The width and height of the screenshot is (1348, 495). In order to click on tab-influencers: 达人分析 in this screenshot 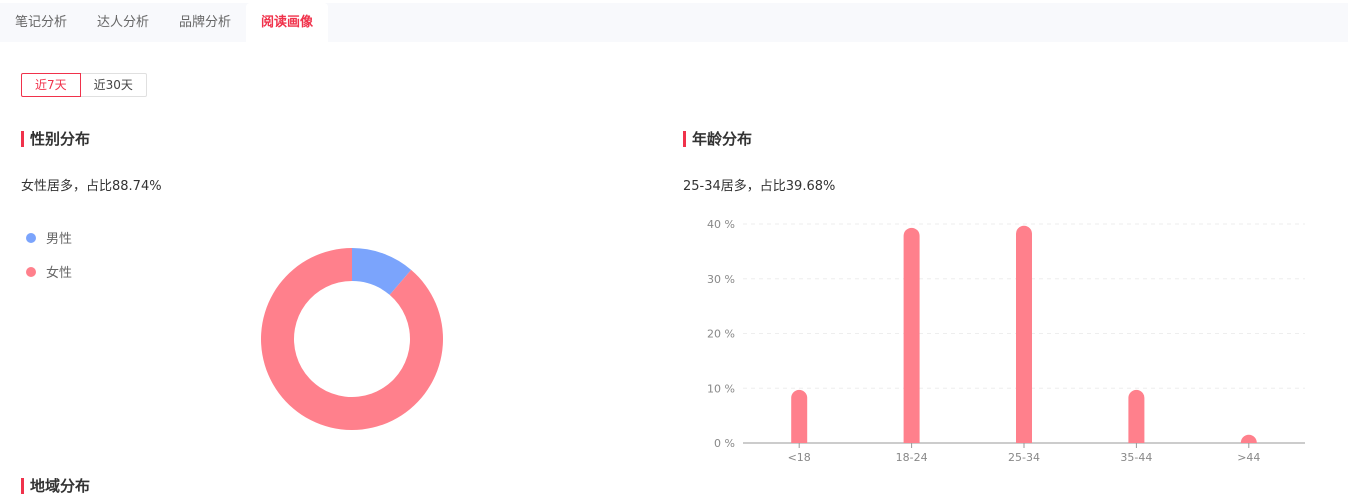, I will do `click(123, 22)`.